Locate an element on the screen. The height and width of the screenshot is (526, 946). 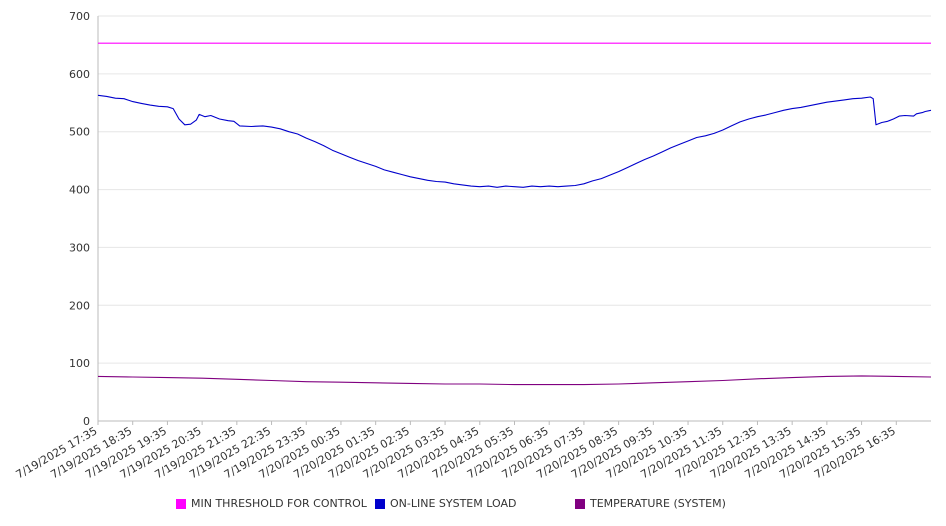
y-tick-label-600: 600 is located at coordinates (79, 74).